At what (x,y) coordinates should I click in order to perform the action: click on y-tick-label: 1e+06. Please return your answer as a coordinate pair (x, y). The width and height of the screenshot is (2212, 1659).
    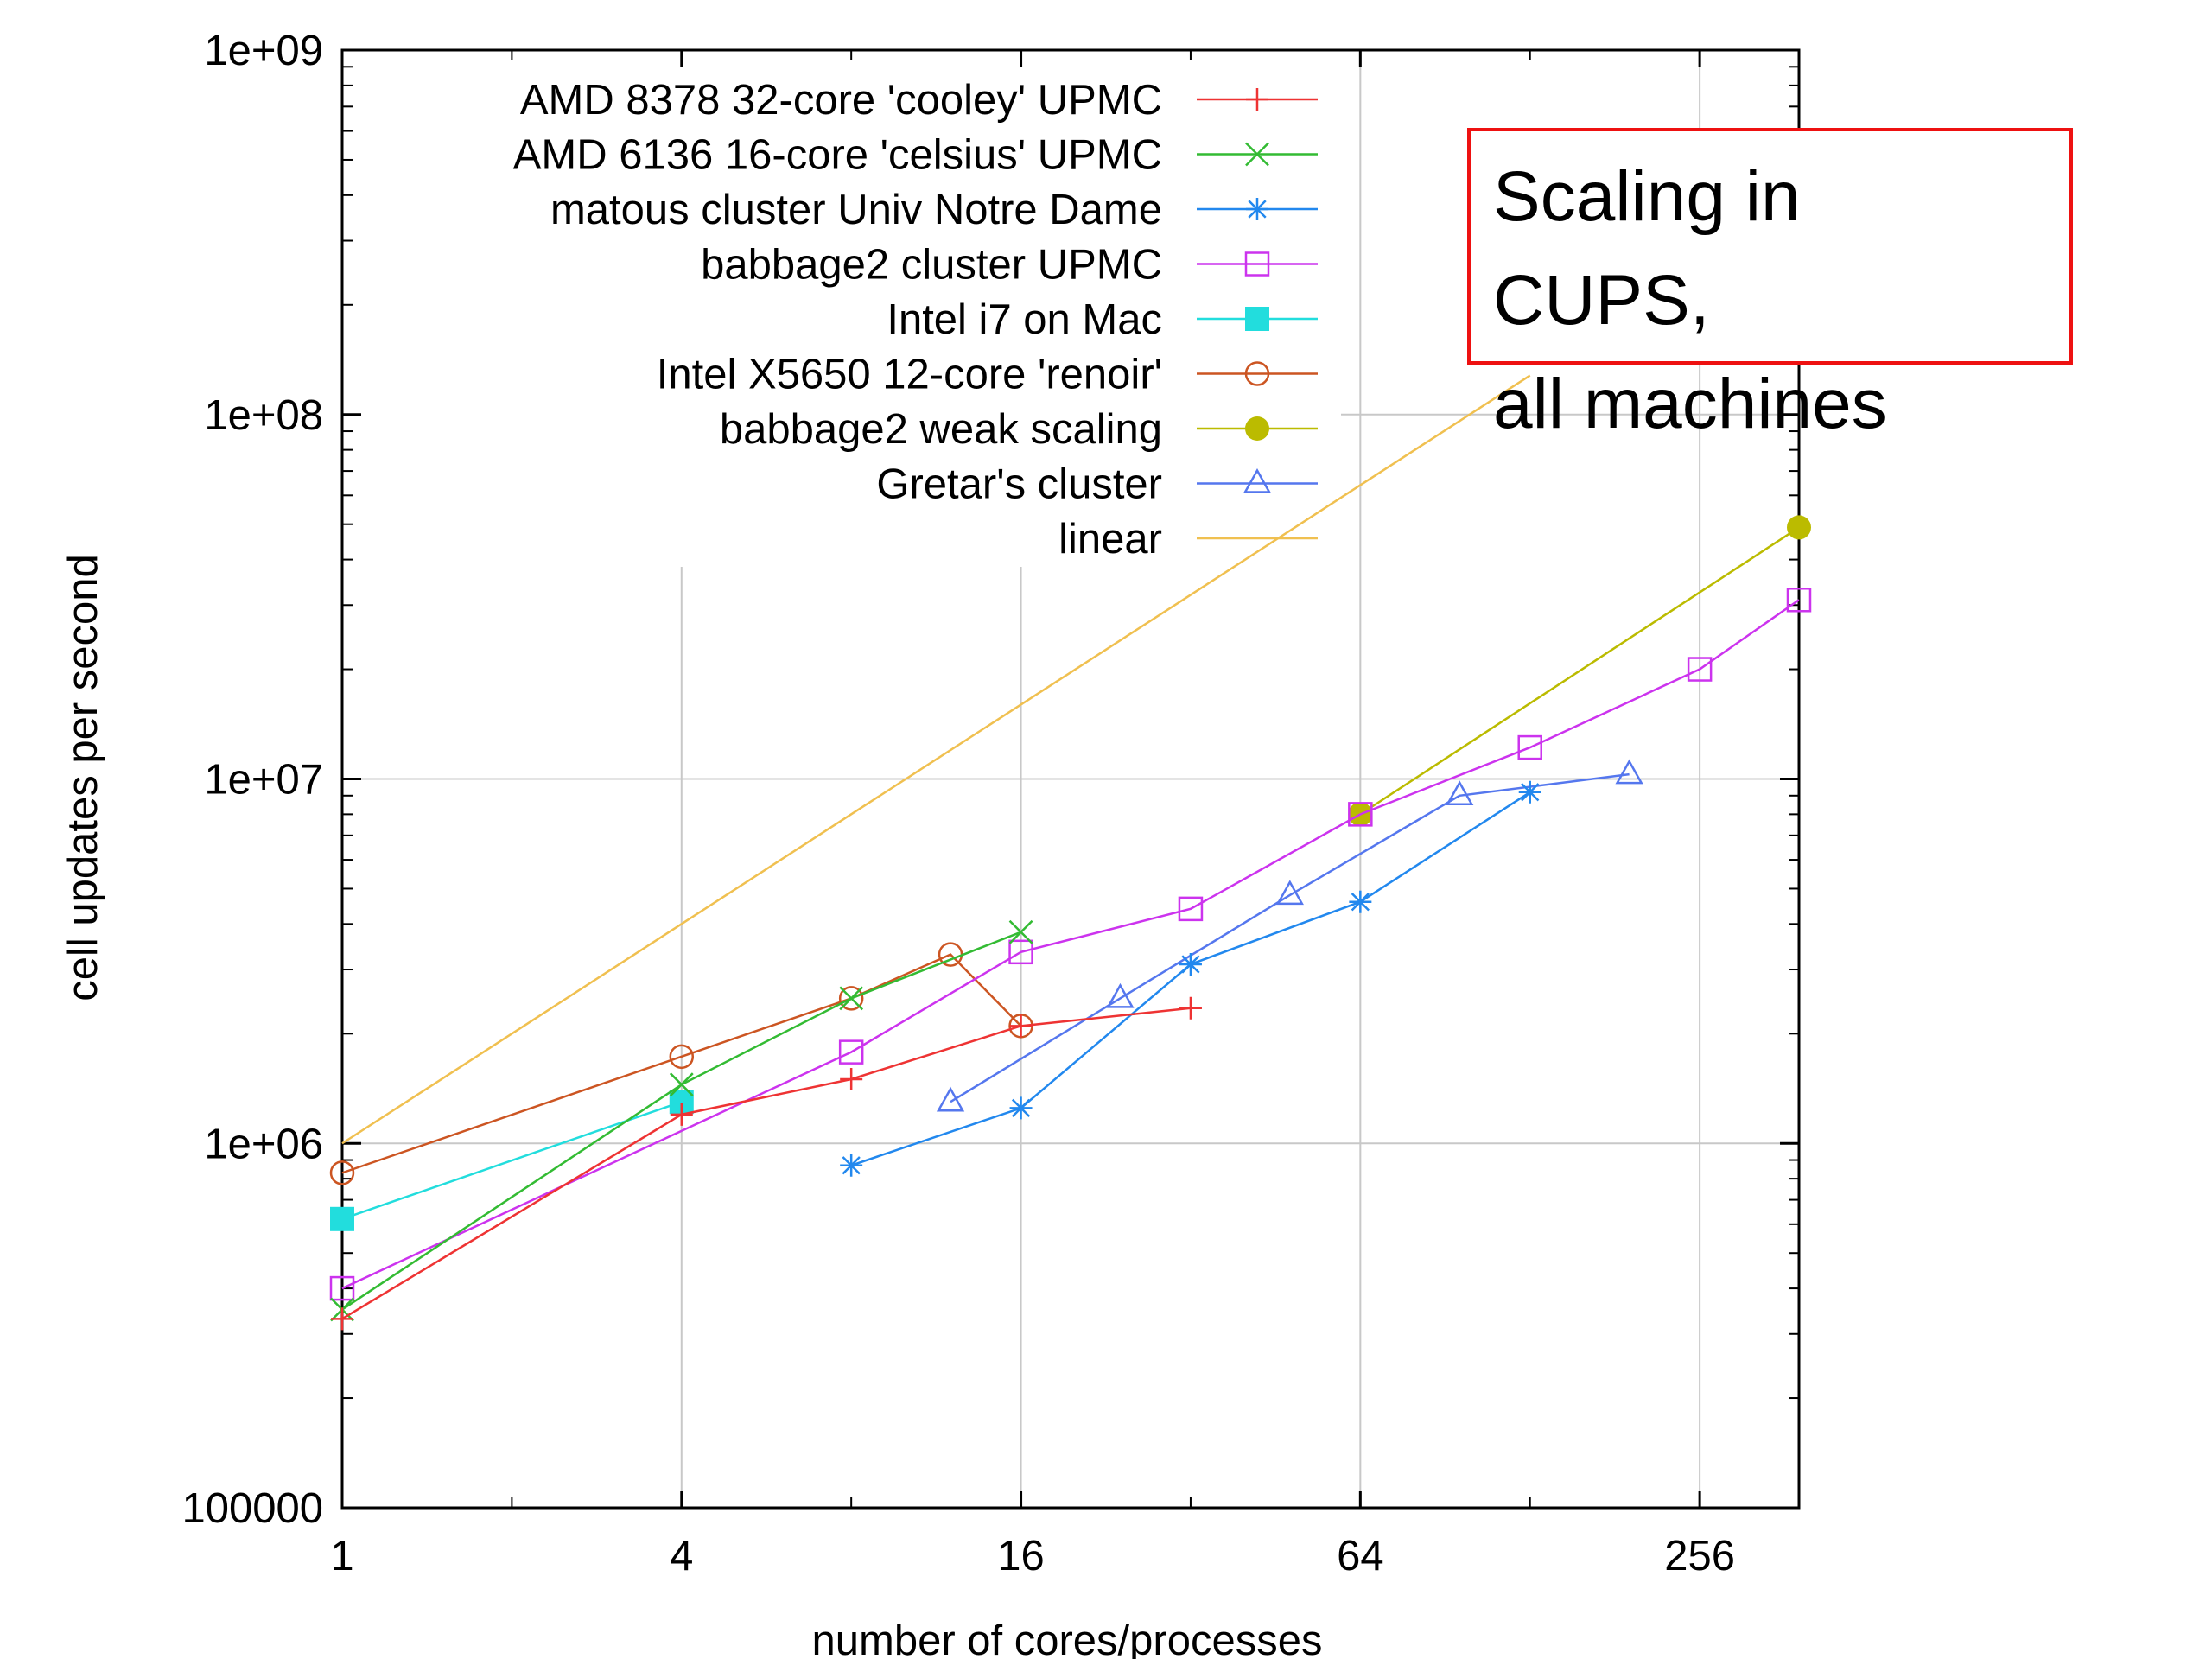
    Looking at the image, I should click on (263, 1144).